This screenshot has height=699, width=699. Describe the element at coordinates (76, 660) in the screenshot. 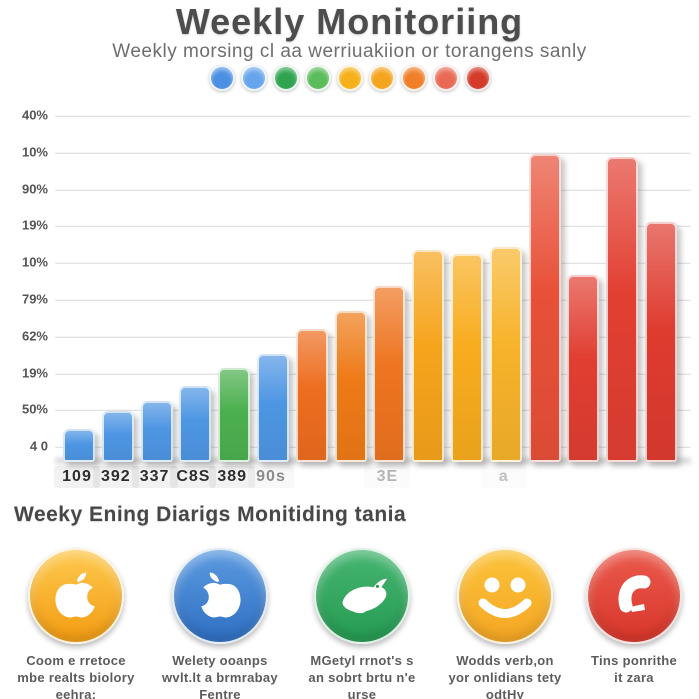

I see `caption-line: Coom e rretoce` at that location.